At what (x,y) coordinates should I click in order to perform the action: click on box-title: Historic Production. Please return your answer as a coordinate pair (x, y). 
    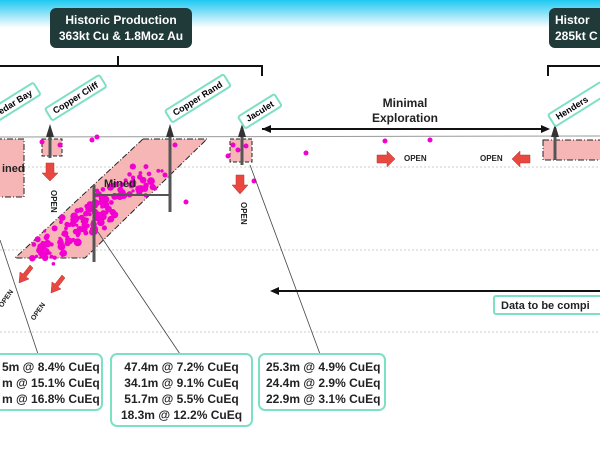
    Looking at the image, I should click on (121, 20).